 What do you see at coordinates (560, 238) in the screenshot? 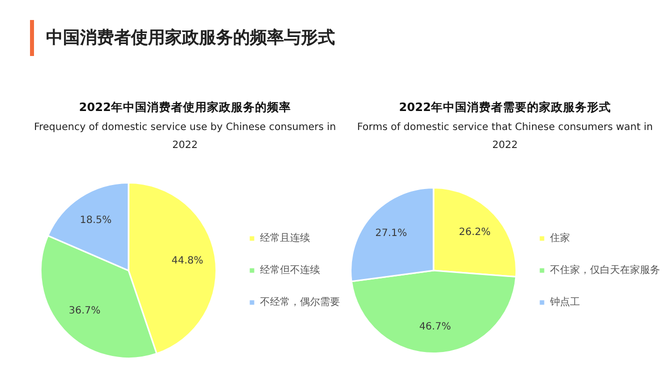
I see `legend-label: 住家` at bounding box center [560, 238].